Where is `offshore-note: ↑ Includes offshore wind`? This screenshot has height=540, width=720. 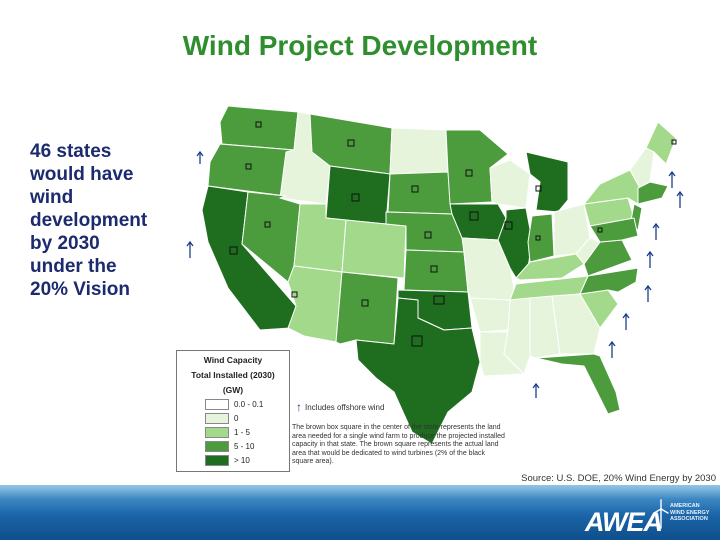
offshore-note: ↑ Includes offshore wind is located at coordinates (340, 407).